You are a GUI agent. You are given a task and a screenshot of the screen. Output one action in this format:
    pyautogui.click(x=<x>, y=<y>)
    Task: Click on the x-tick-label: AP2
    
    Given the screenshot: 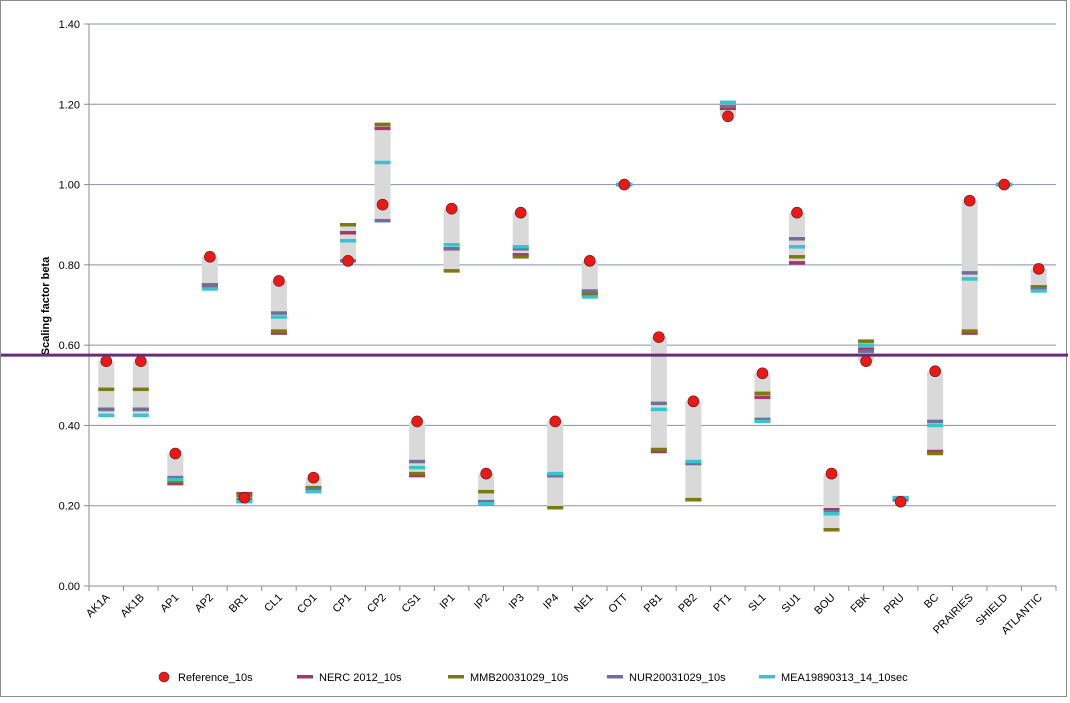 What is the action you would take?
    pyautogui.click(x=204, y=603)
    